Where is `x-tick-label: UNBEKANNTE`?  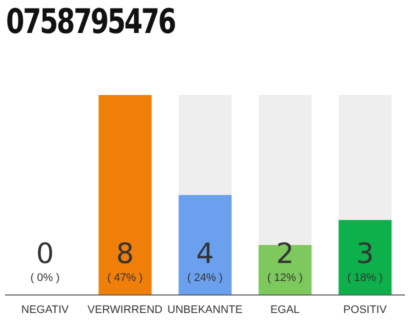 x-tick-label: UNBEKANNTE is located at coordinates (205, 310).